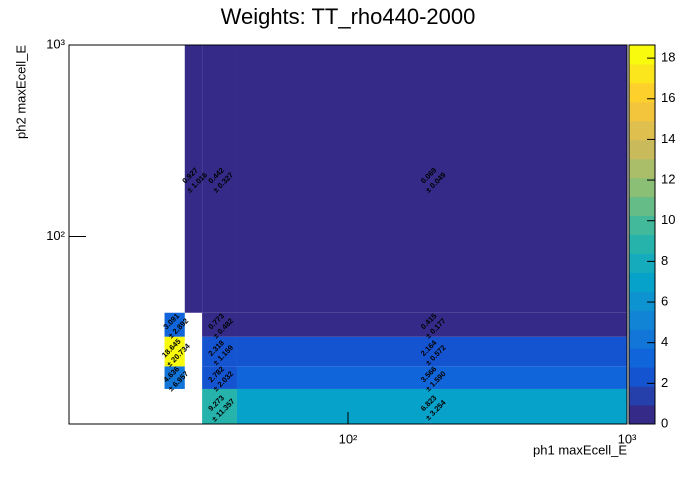 The height and width of the screenshot is (477, 696). I want to click on colorbar-tick-label: 0, so click(664, 422).